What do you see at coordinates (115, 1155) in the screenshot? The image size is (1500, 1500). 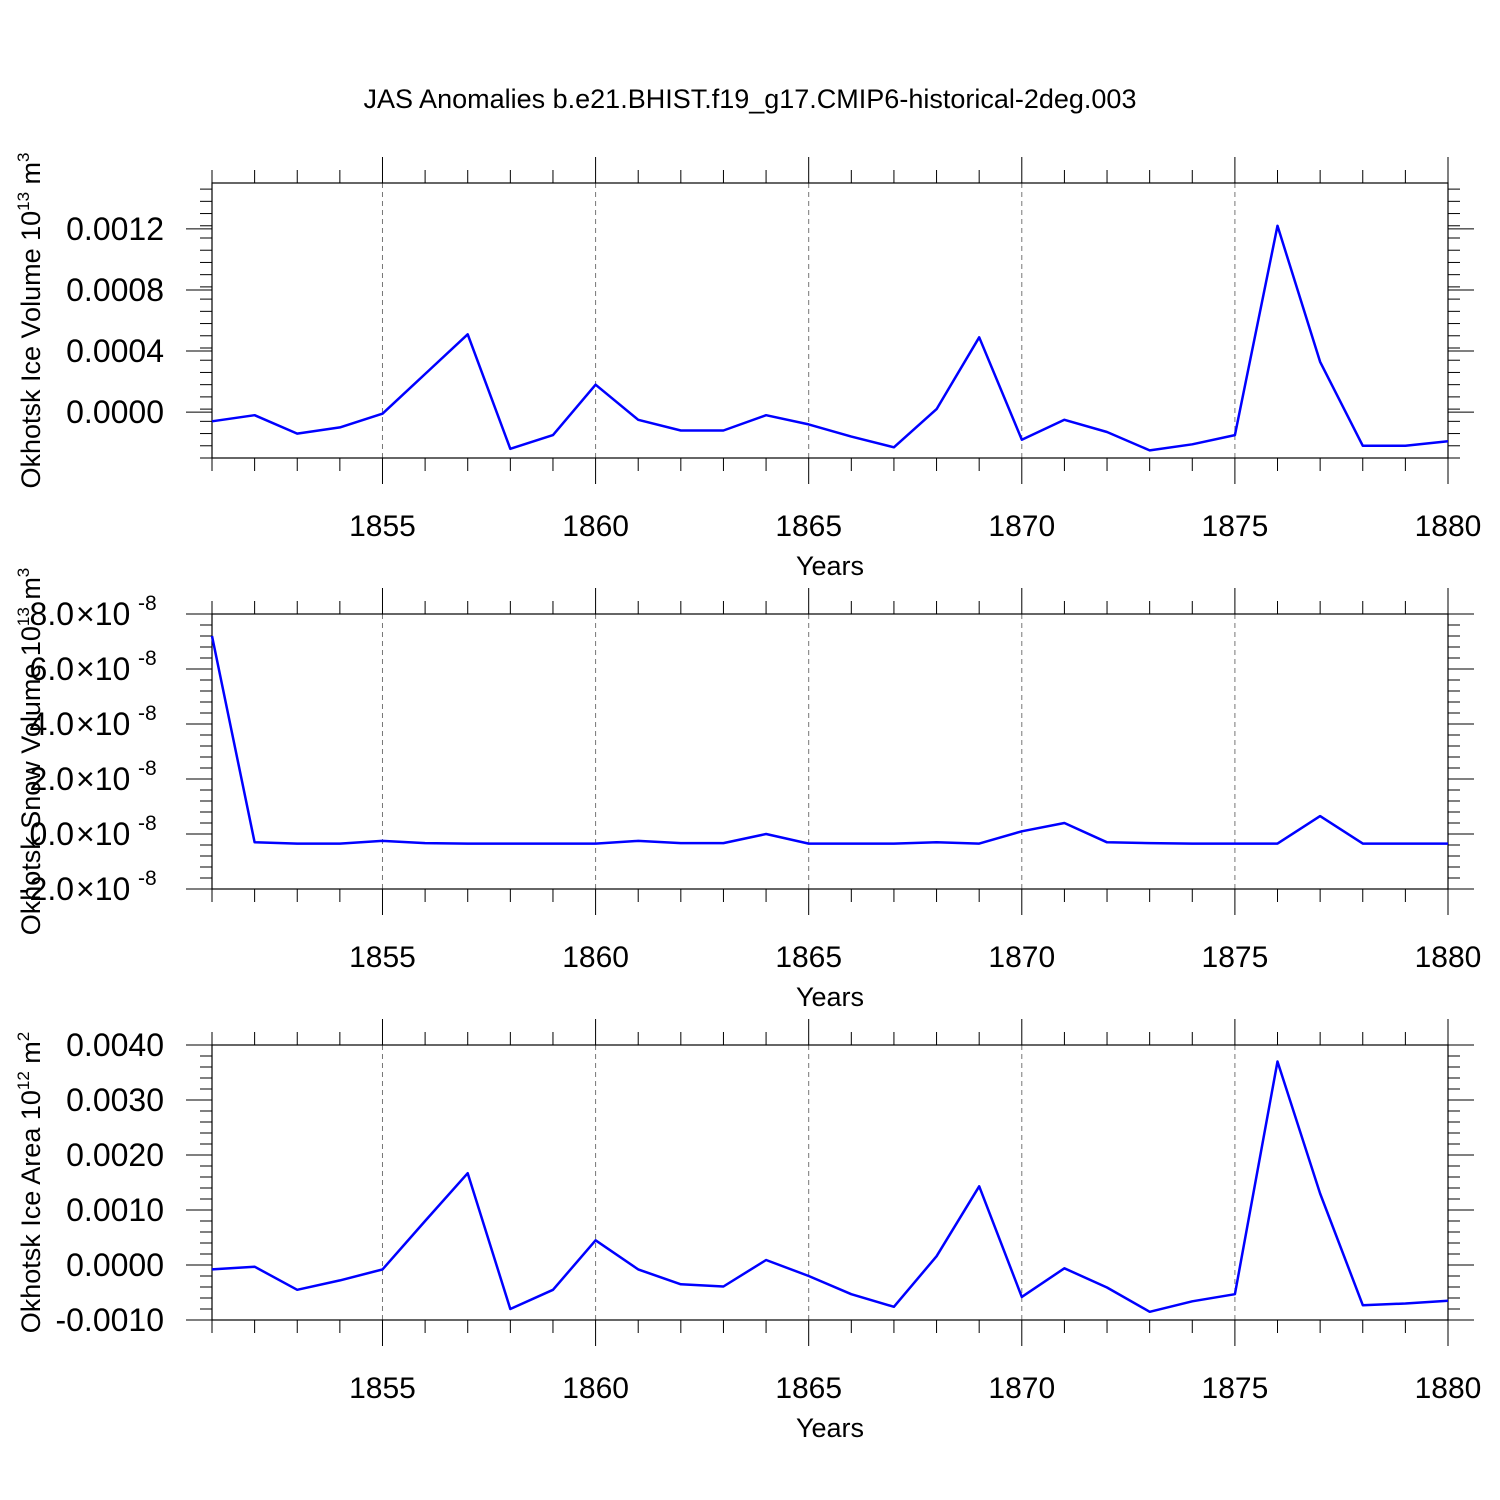 I see `y-tick-label: 0.0020` at bounding box center [115, 1155].